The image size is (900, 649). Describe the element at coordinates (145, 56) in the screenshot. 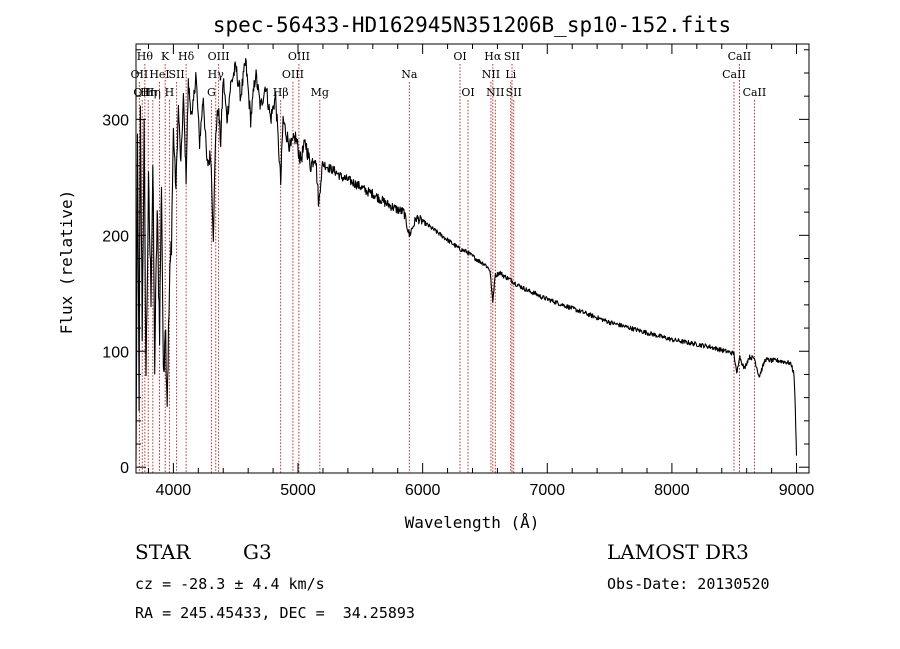

I see `spectral-line-label-2: Hθ` at that location.